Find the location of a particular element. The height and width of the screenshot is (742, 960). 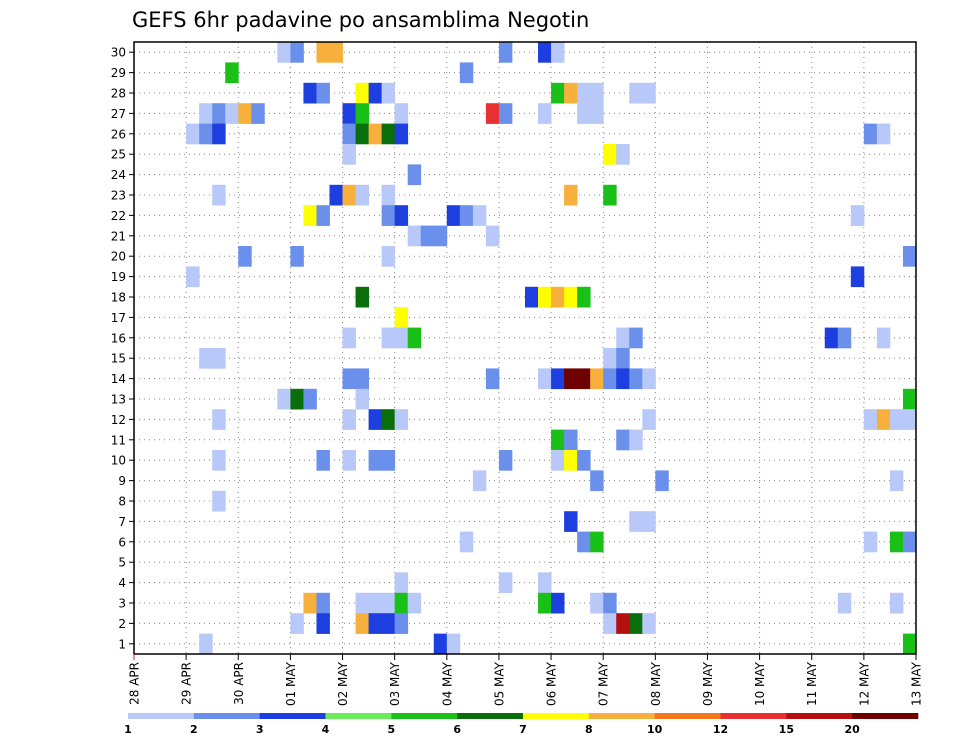

y-tick-label: 10 is located at coordinates (118, 461).